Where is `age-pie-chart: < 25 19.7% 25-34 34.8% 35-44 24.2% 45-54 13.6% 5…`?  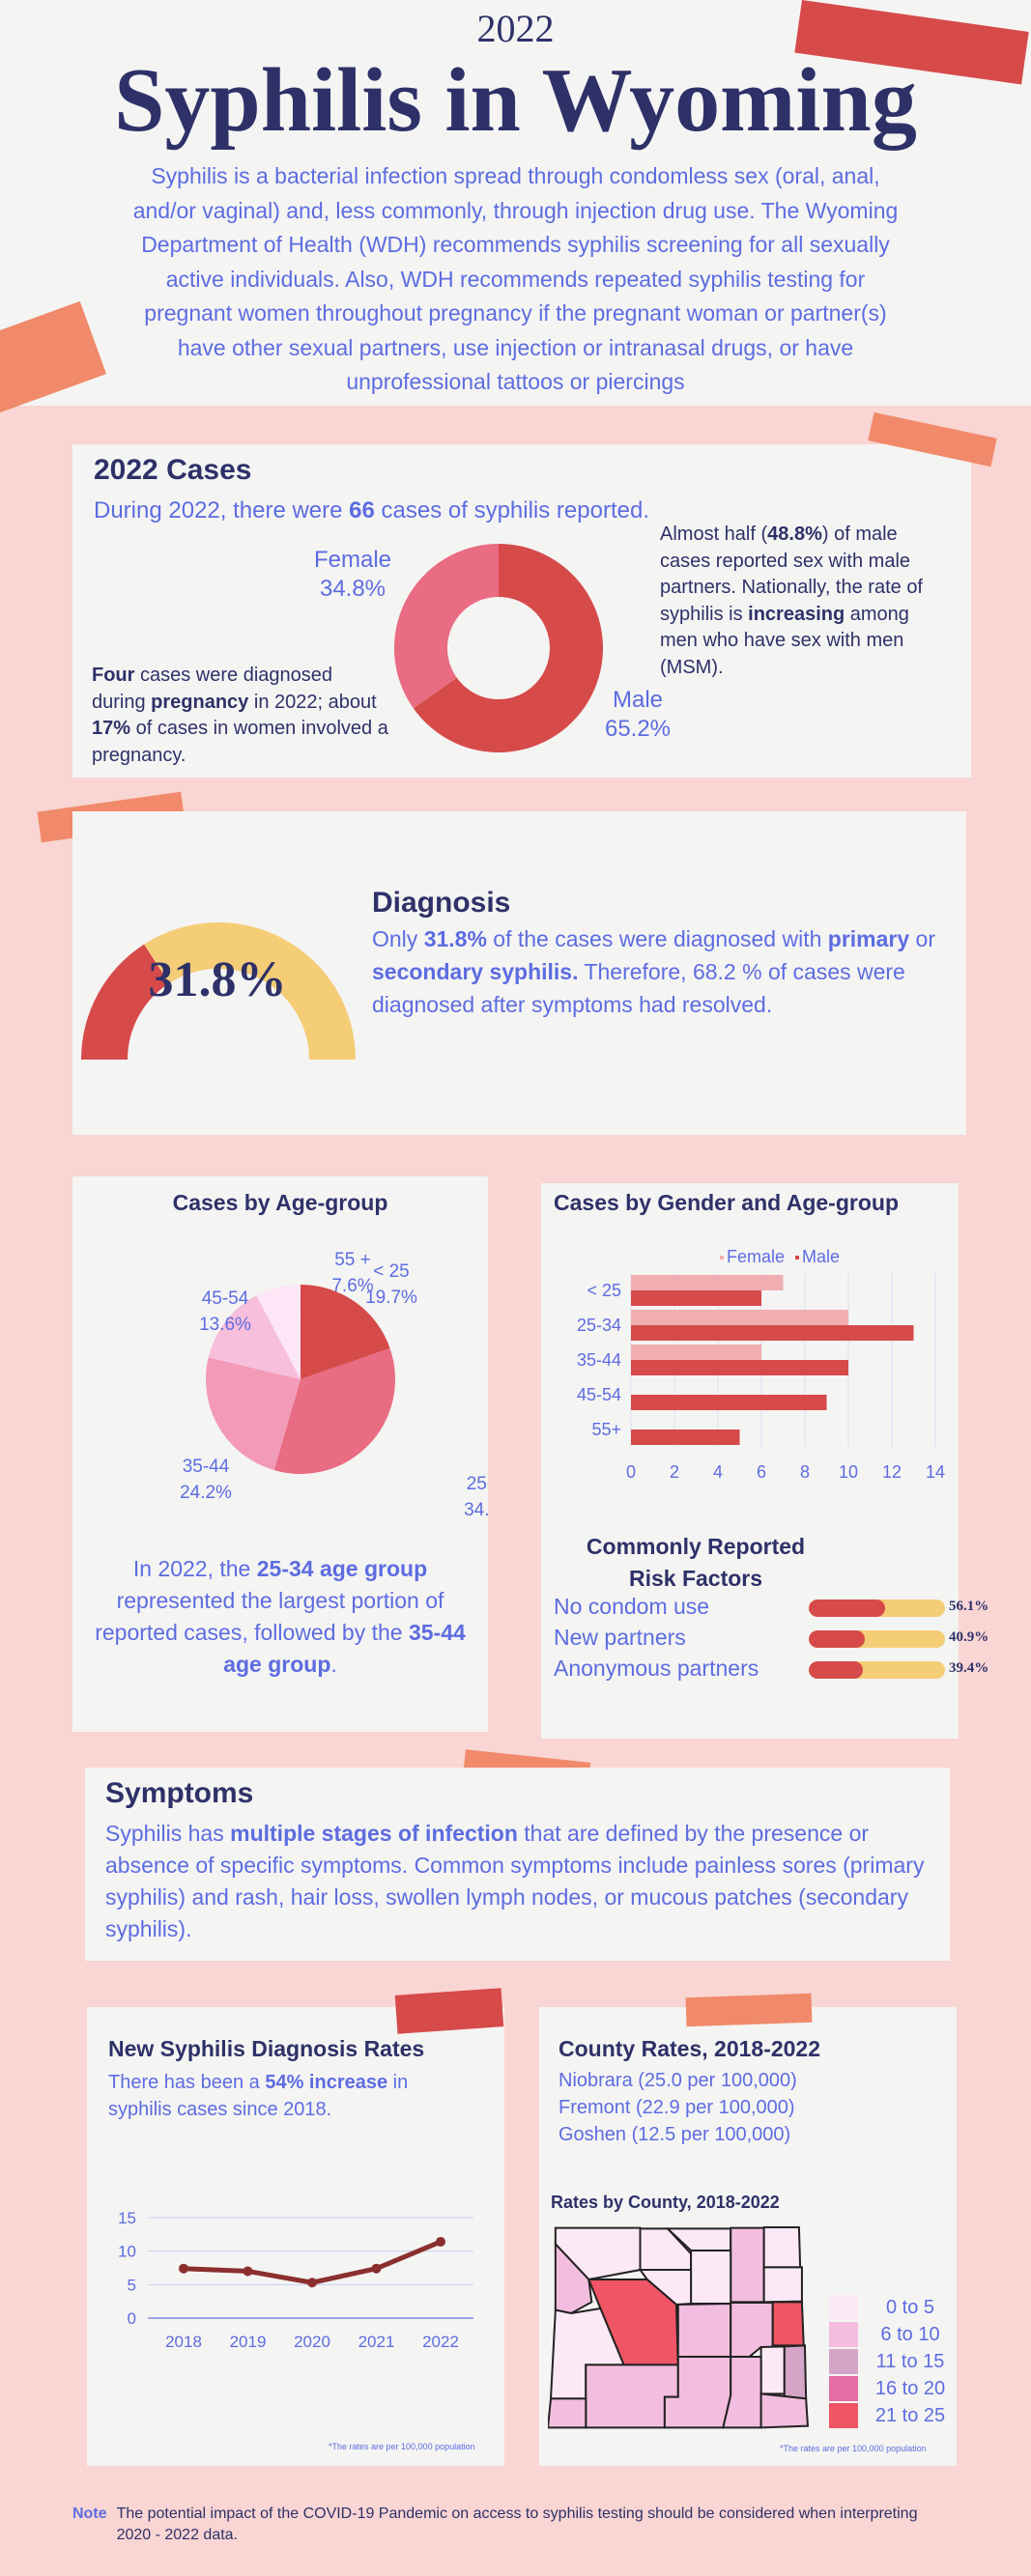 age-pie-chart: < 25 19.7% 25-34 34.8% 35-44 24.2% 45-54 13.6% 5… is located at coordinates (334, 1385).